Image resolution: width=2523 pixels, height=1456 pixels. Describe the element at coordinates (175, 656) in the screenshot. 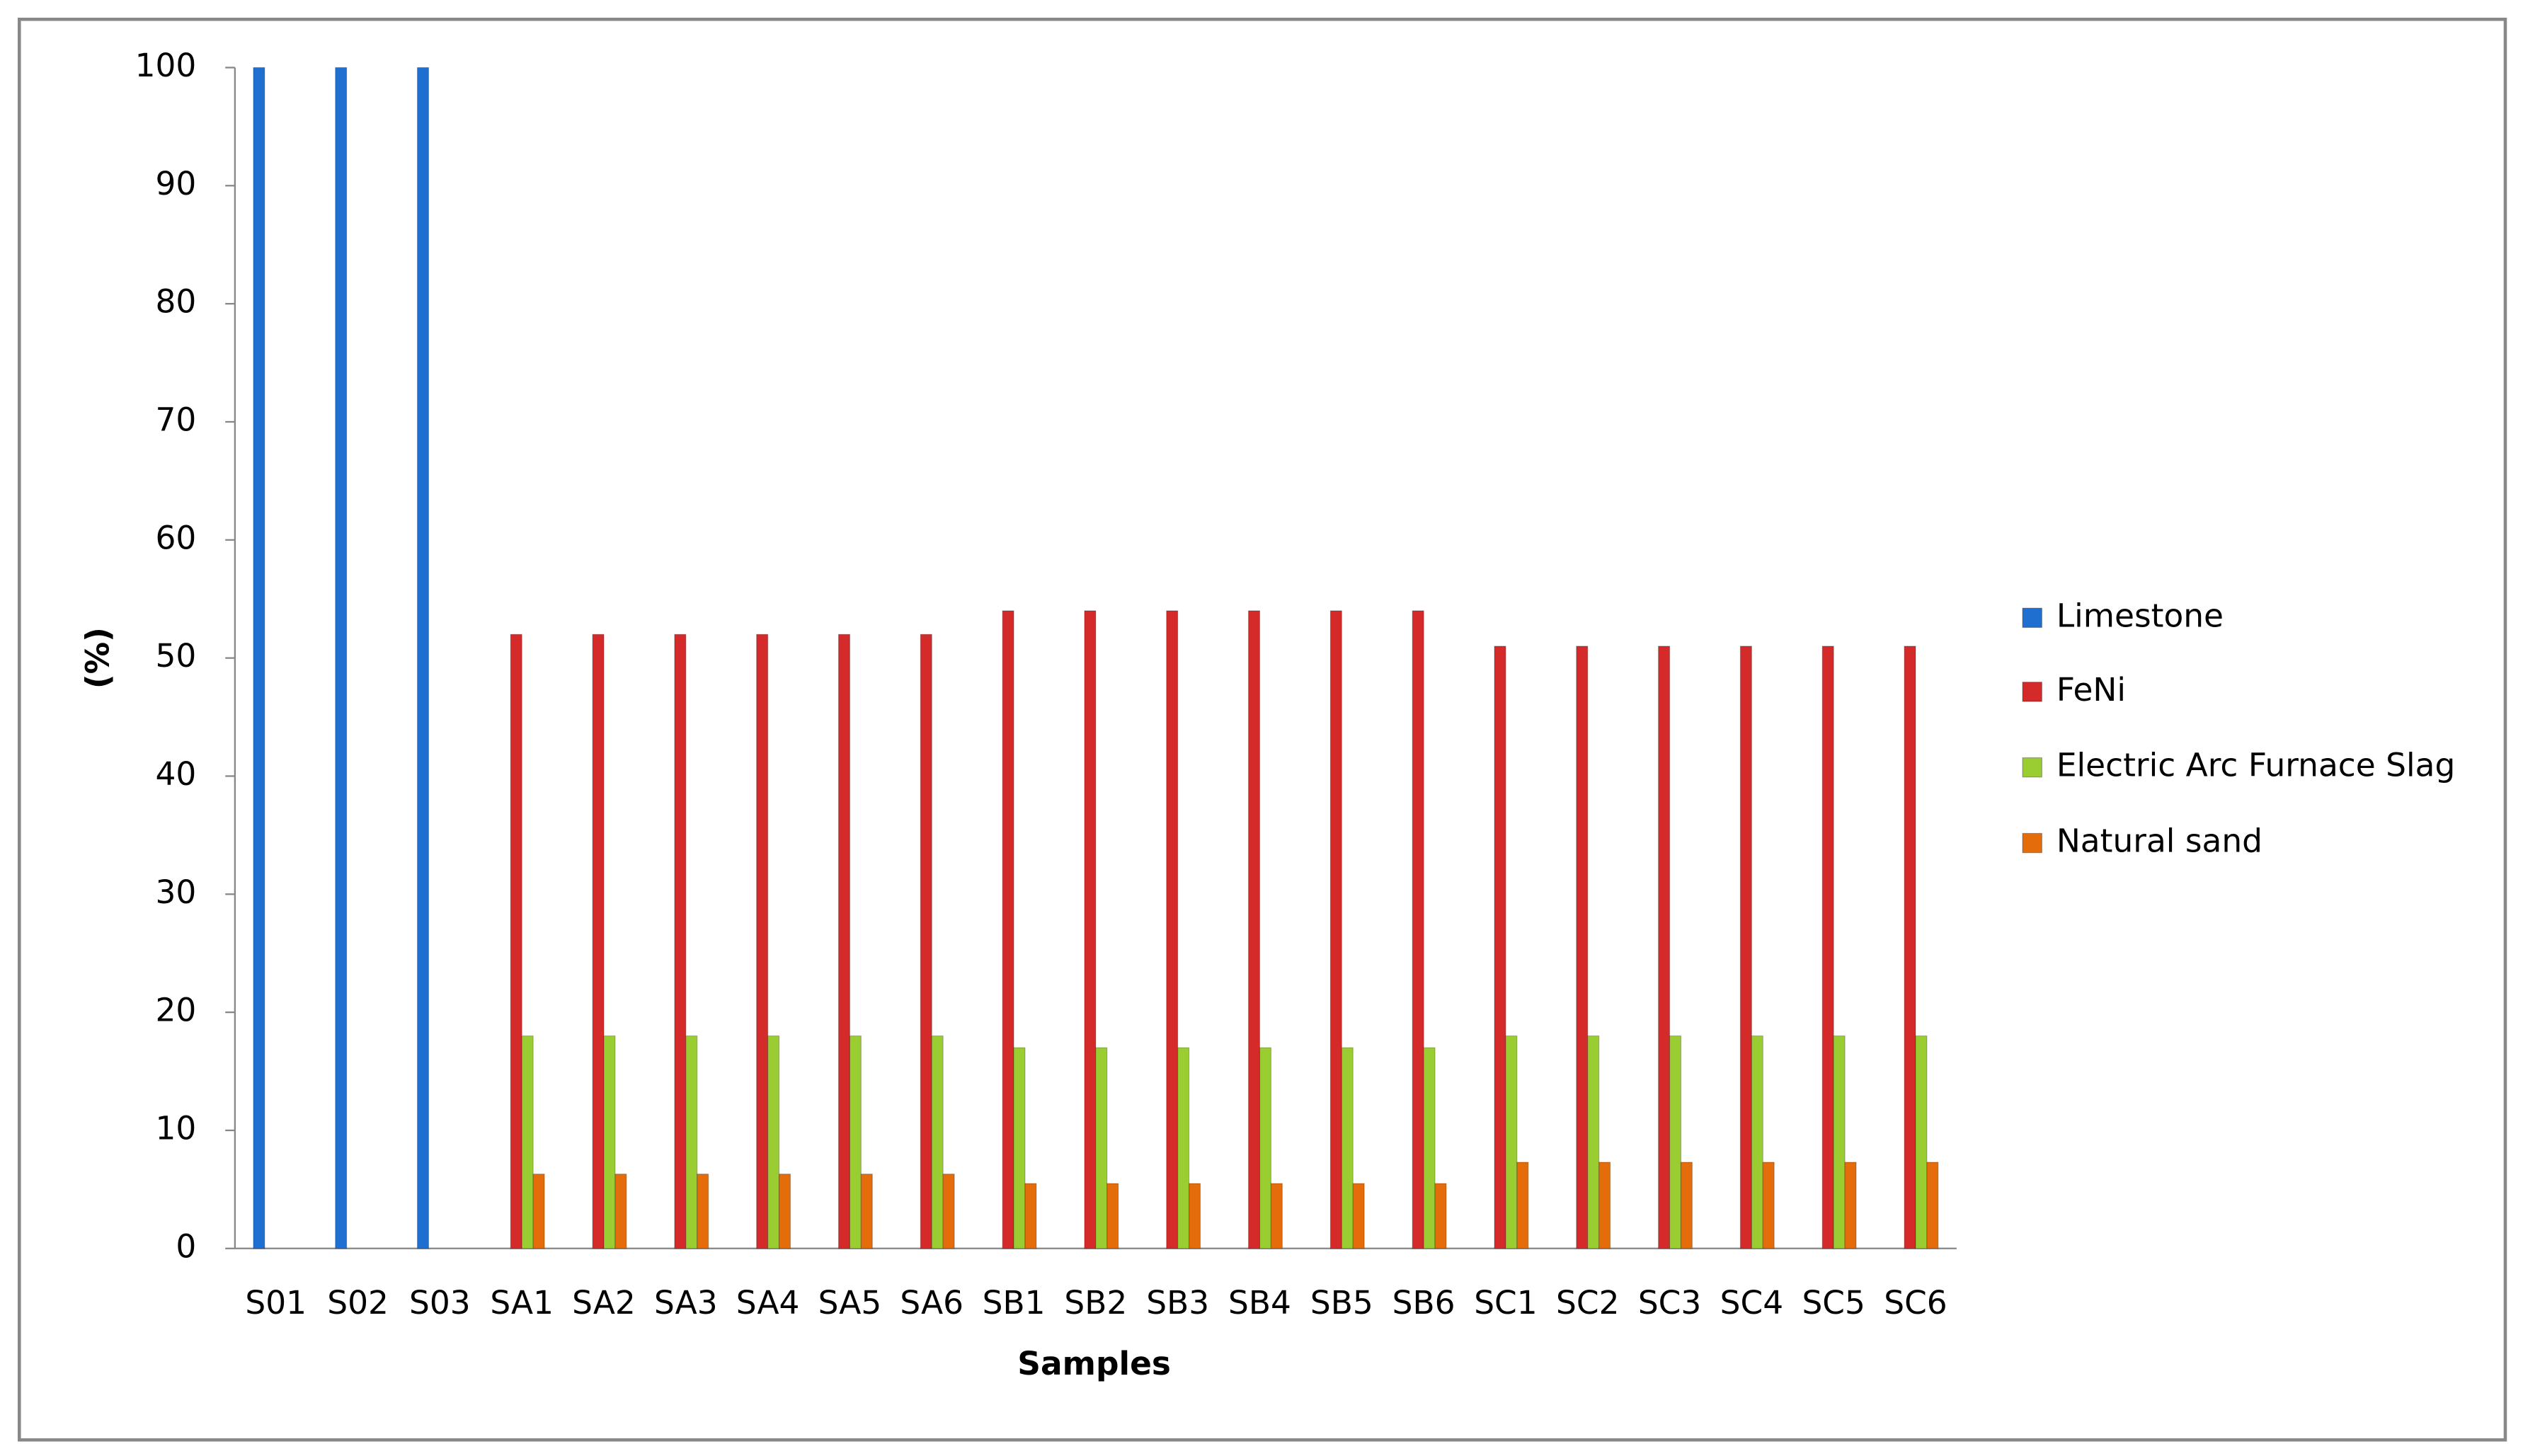

I see `y-tick-label: 50` at that location.